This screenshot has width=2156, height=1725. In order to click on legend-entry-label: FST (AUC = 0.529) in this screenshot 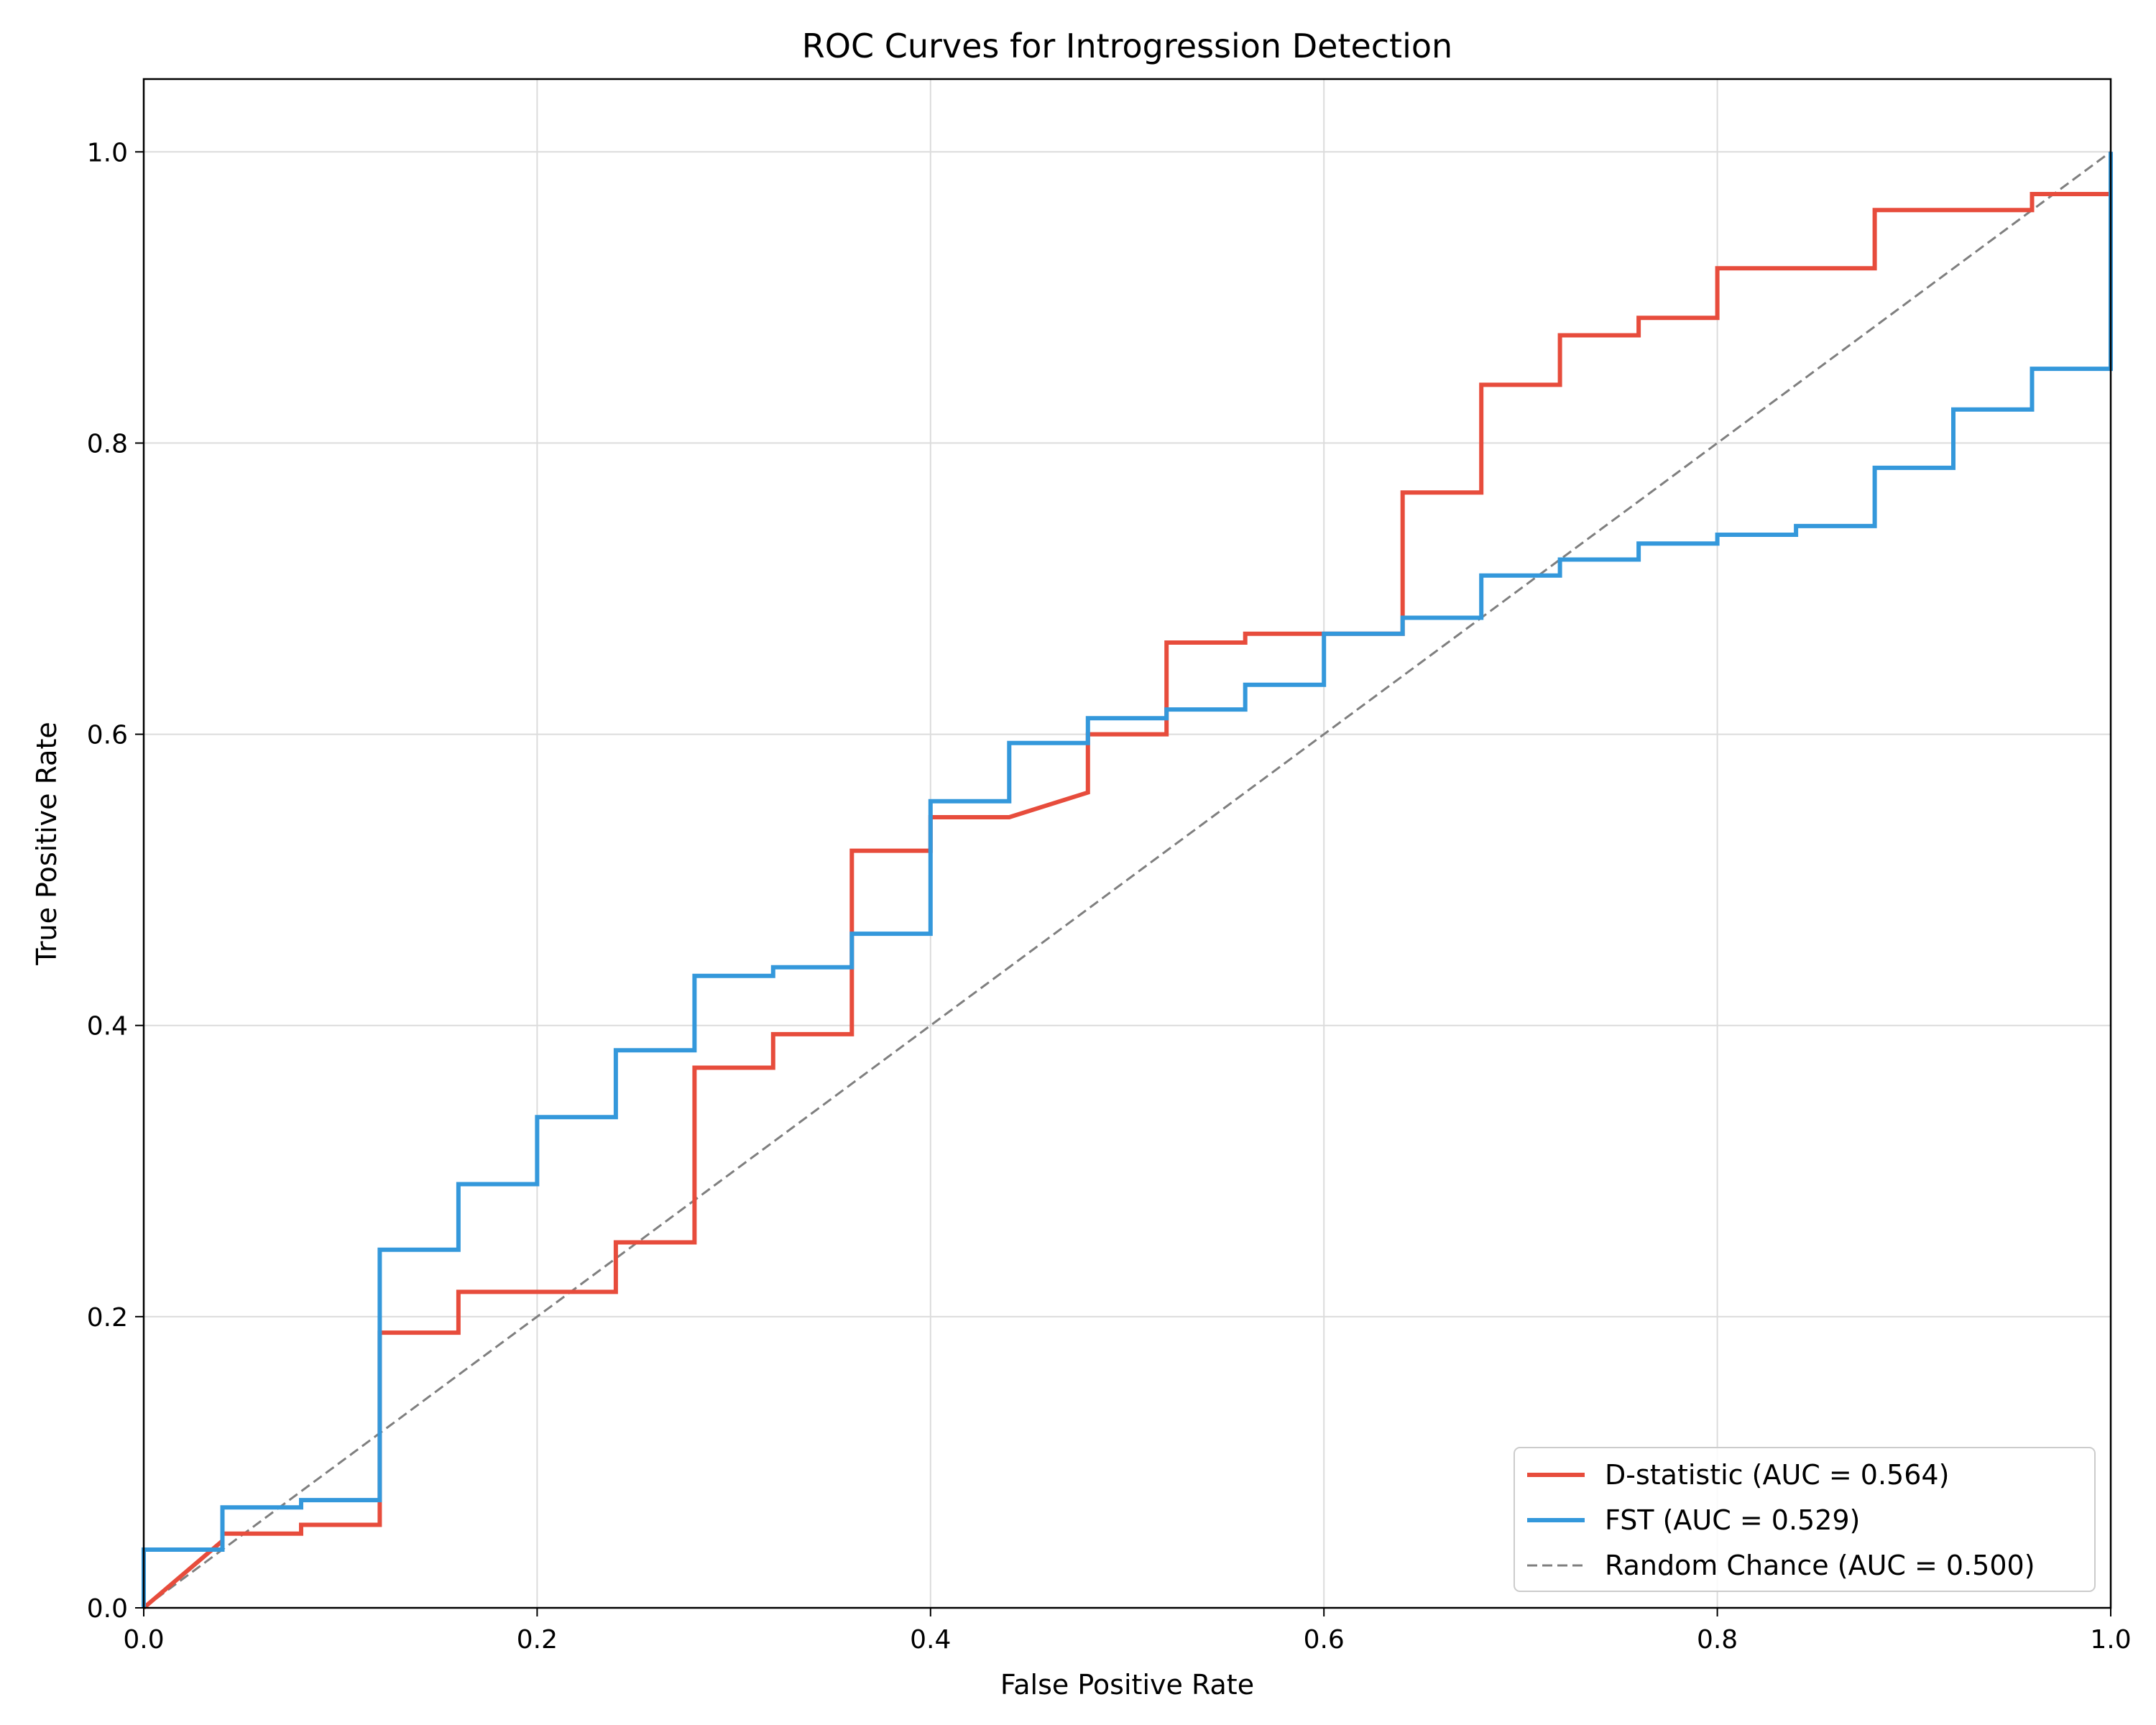, I will do `click(1732, 1520)`.